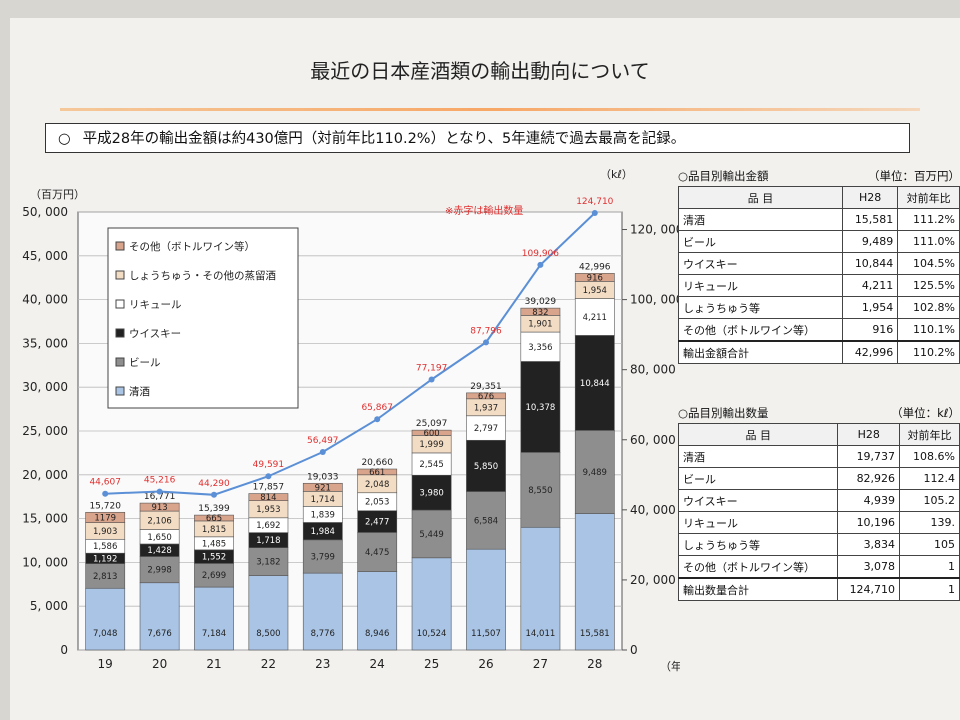 The width and height of the screenshot is (960, 720). Describe the element at coordinates (758, 522) in the screenshot. I see `table-cell: リキュール` at that location.